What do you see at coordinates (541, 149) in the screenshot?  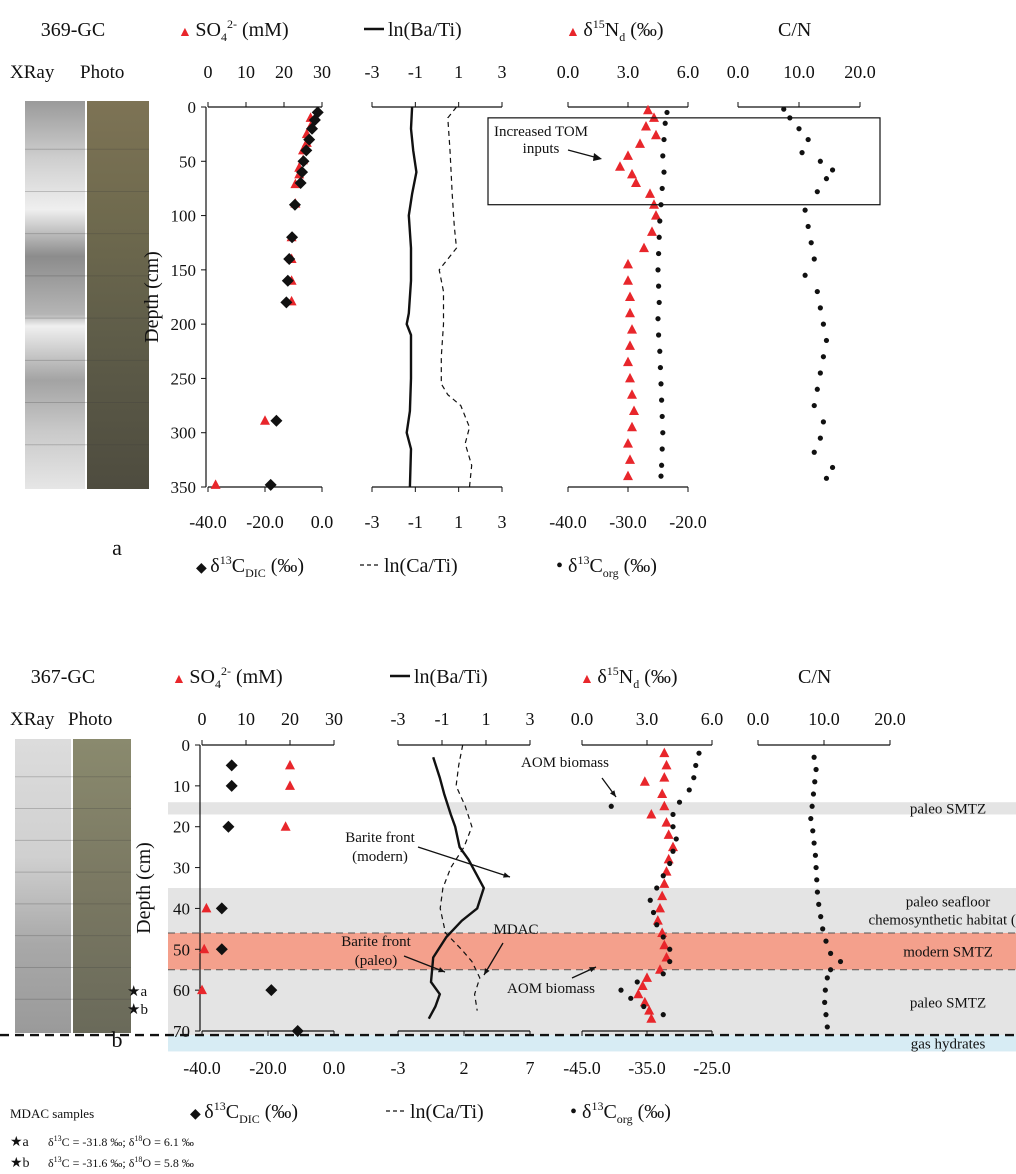 I see `tom-annotation-text: inputs` at bounding box center [541, 149].